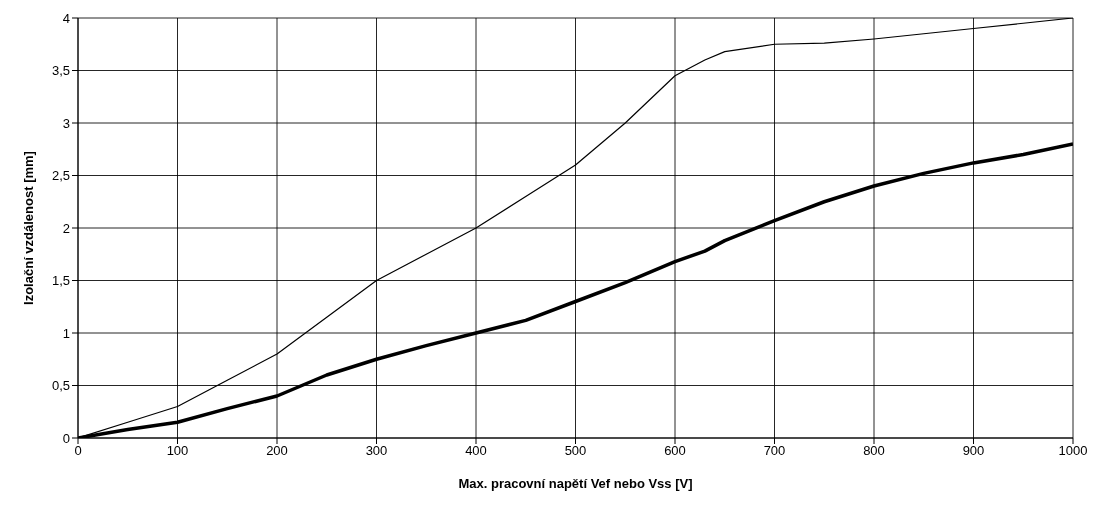 This screenshot has height=516, width=1101. Describe the element at coordinates (774, 451) in the screenshot. I see `x-tick-label: 700` at that location.